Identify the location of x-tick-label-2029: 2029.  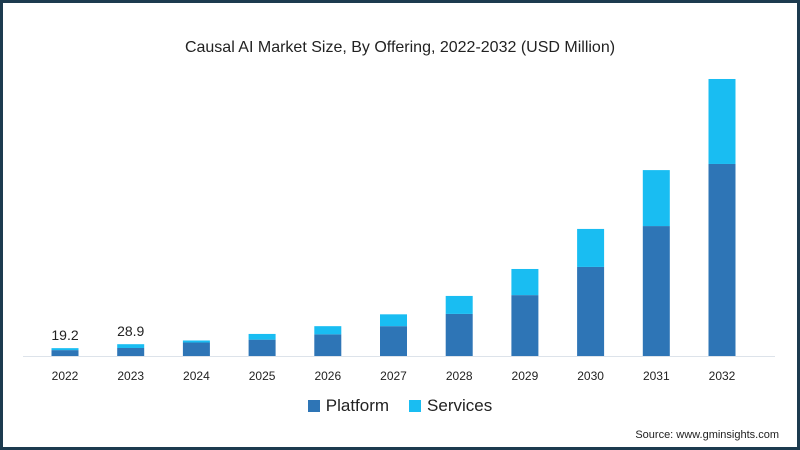
(525, 376).